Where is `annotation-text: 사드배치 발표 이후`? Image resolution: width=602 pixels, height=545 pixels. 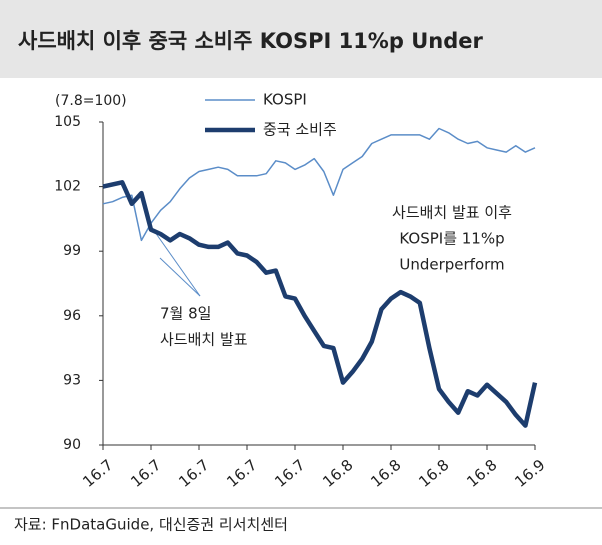
annotation-text: 사드배치 발표 이후 is located at coordinates (452, 213).